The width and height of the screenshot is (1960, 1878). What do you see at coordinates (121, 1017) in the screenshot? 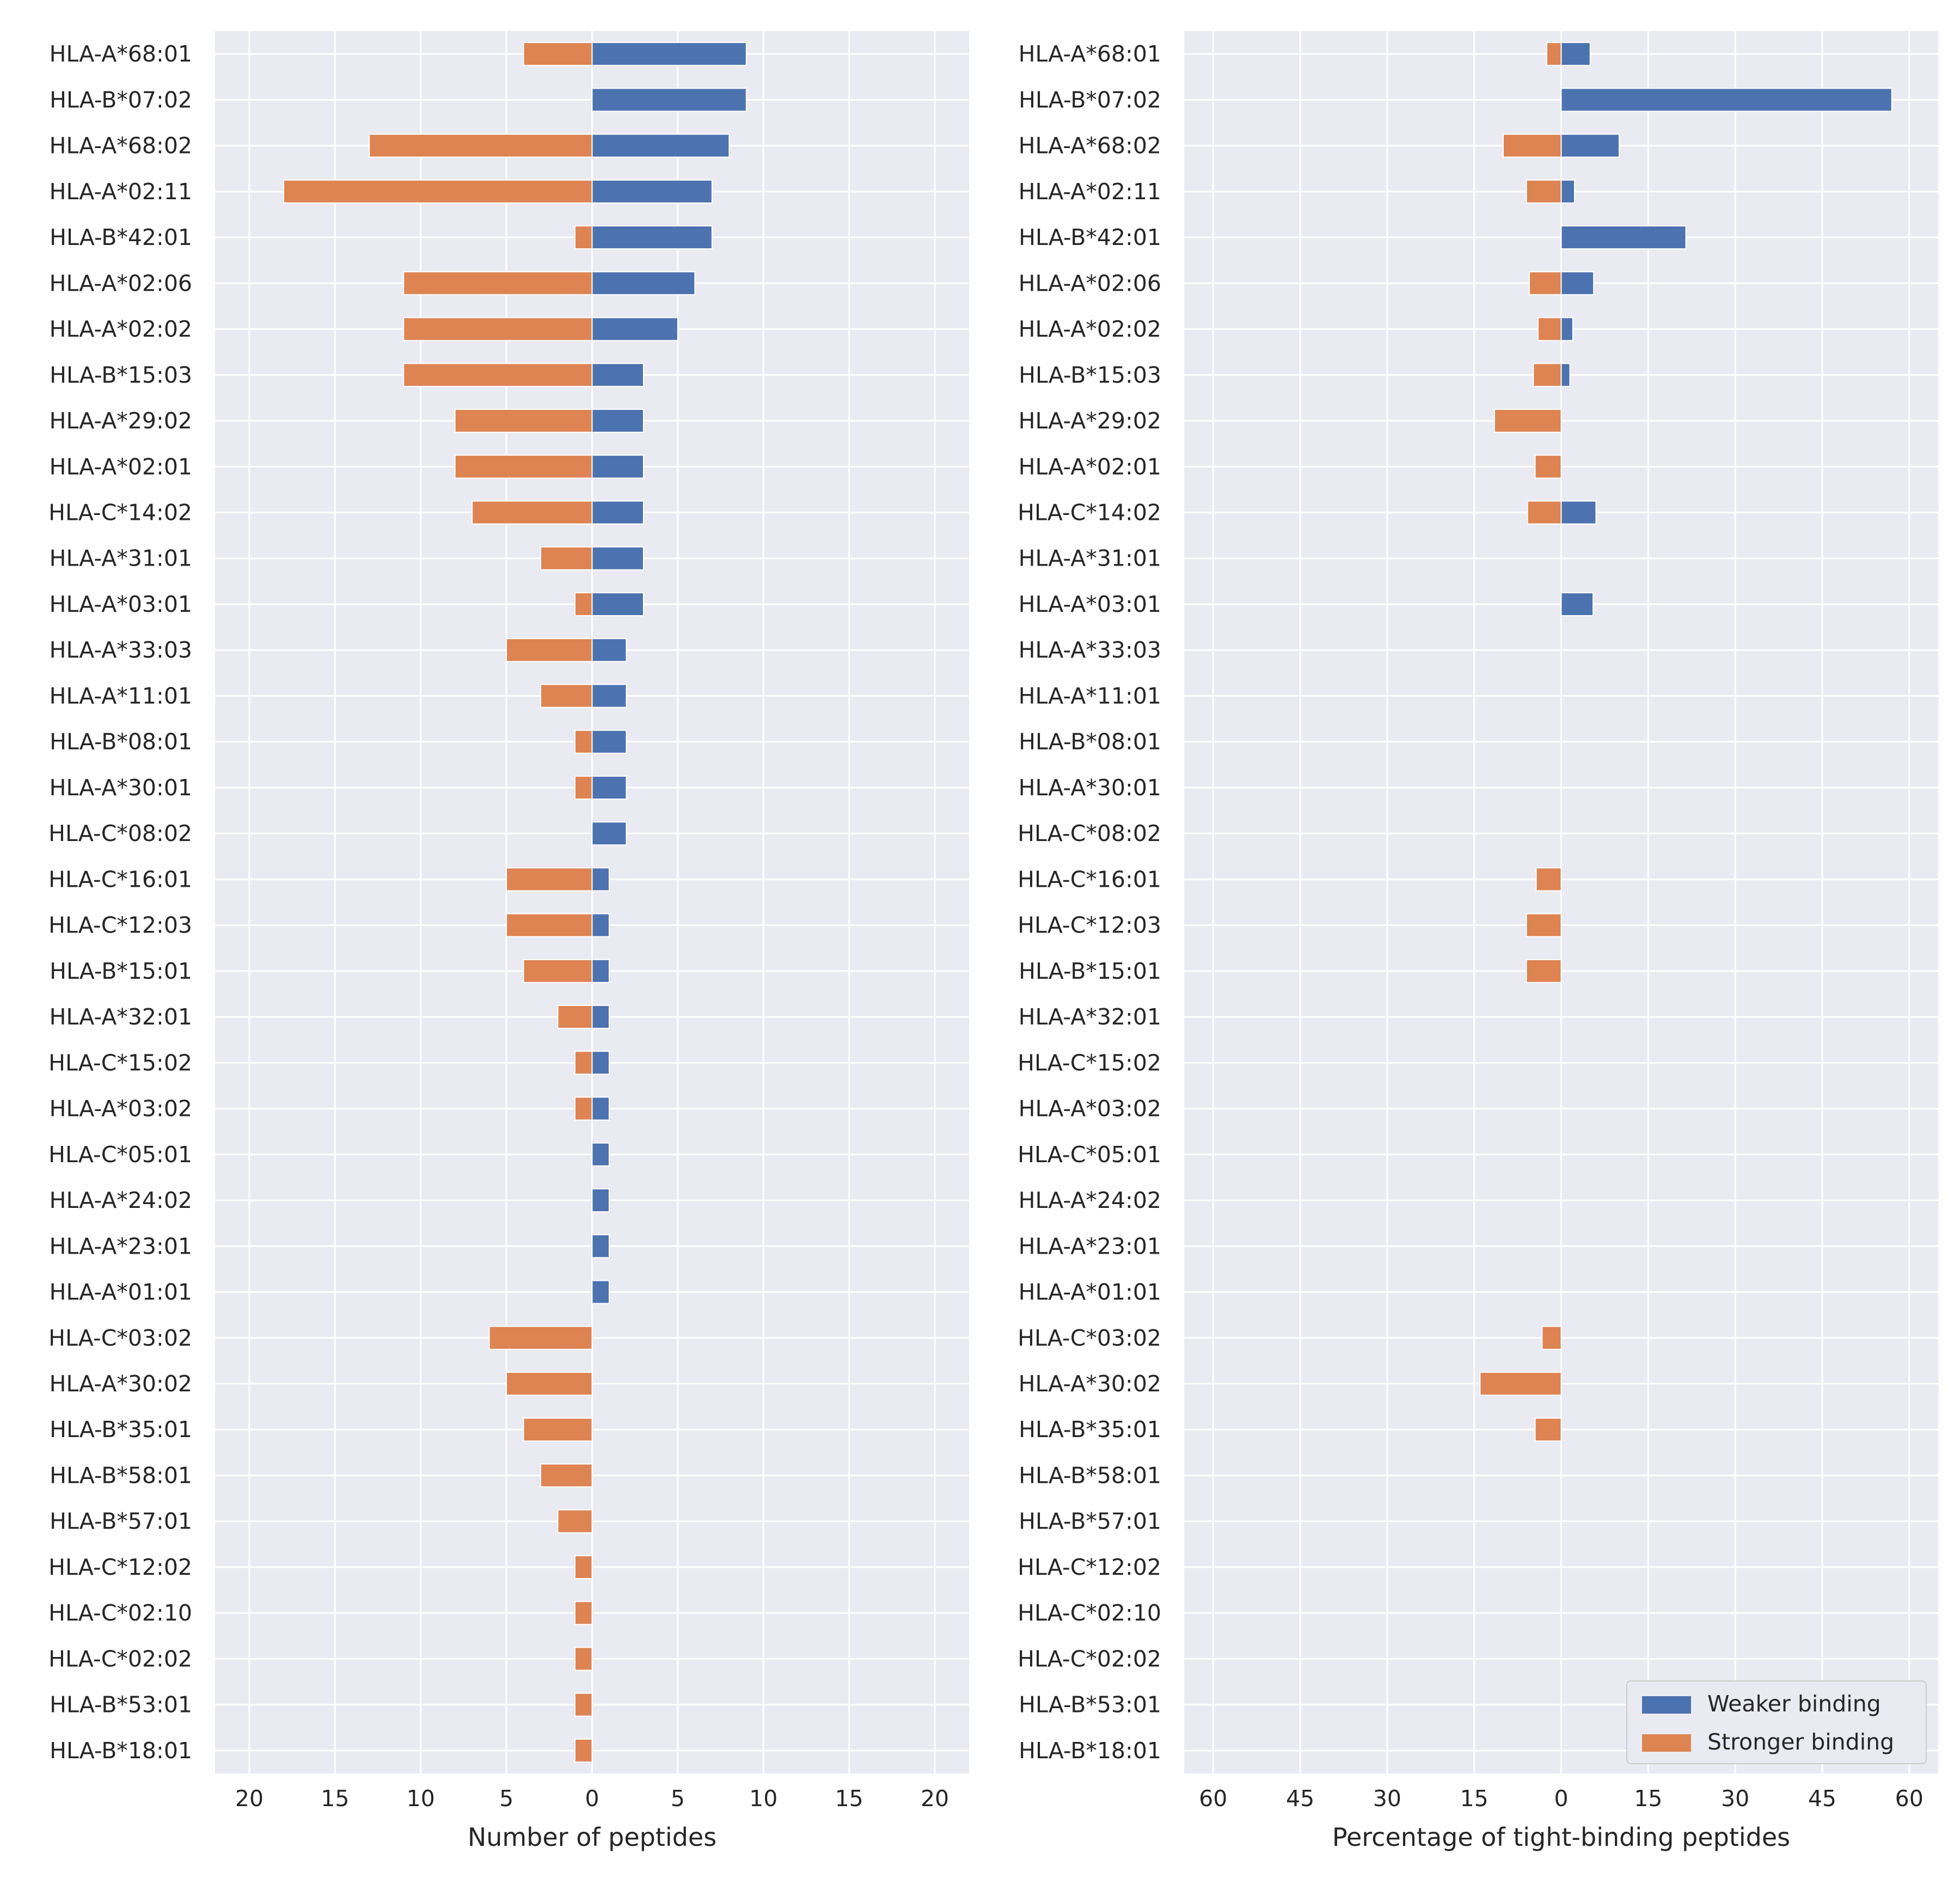
I see `y-tick-label: HLA-A*32:01` at bounding box center [121, 1017].